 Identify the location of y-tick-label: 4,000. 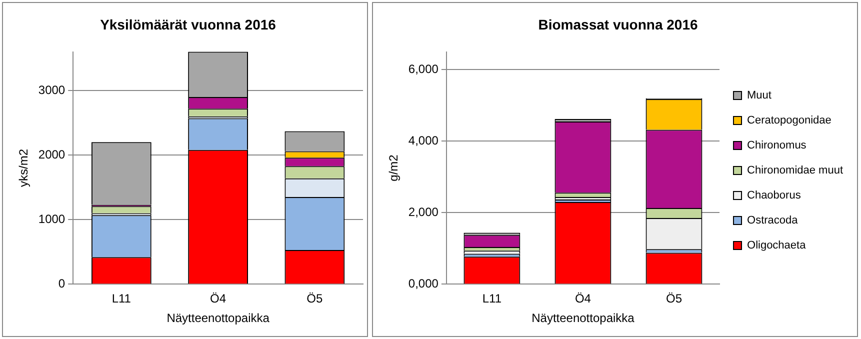
(423, 140).